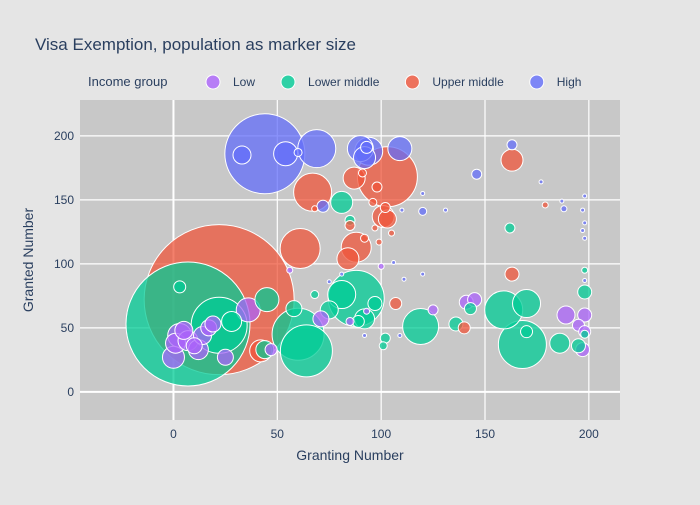  I want to click on x-tick-label: 200, so click(589, 434).